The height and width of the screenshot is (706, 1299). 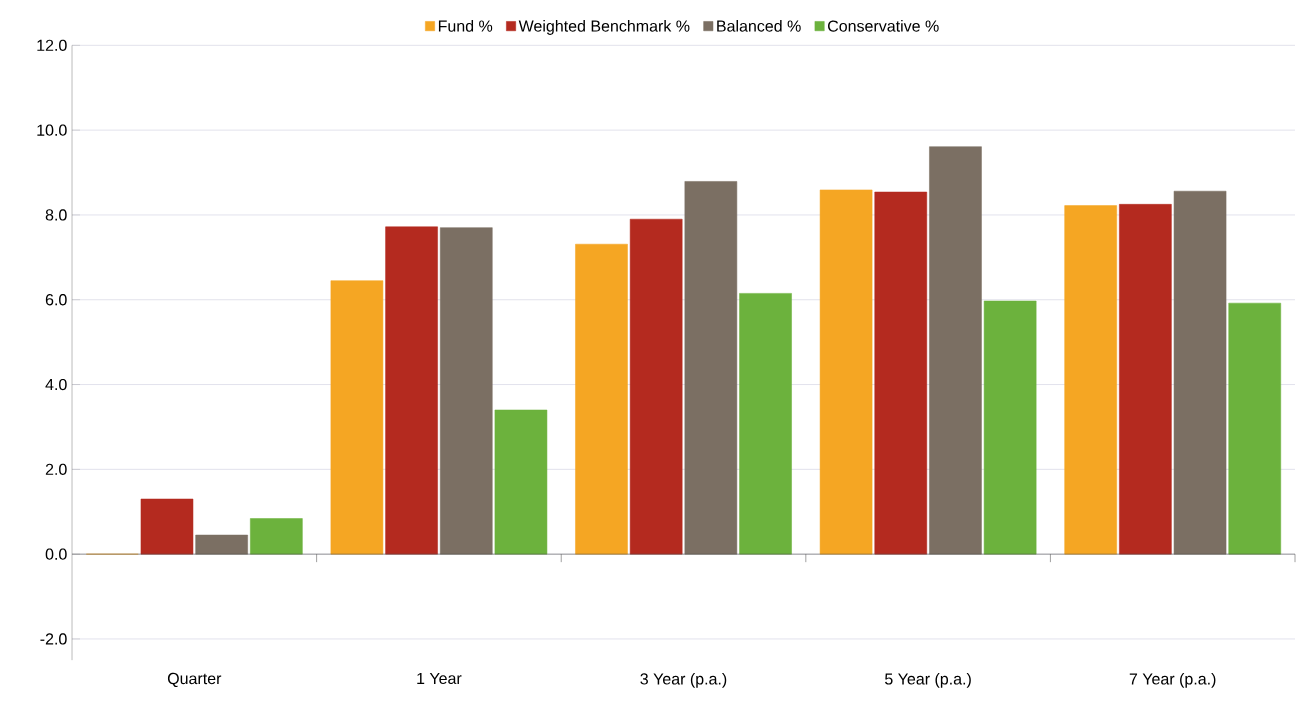 I want to click on legend-label: Weighted Benchmark %, so click(x=604, y=28).